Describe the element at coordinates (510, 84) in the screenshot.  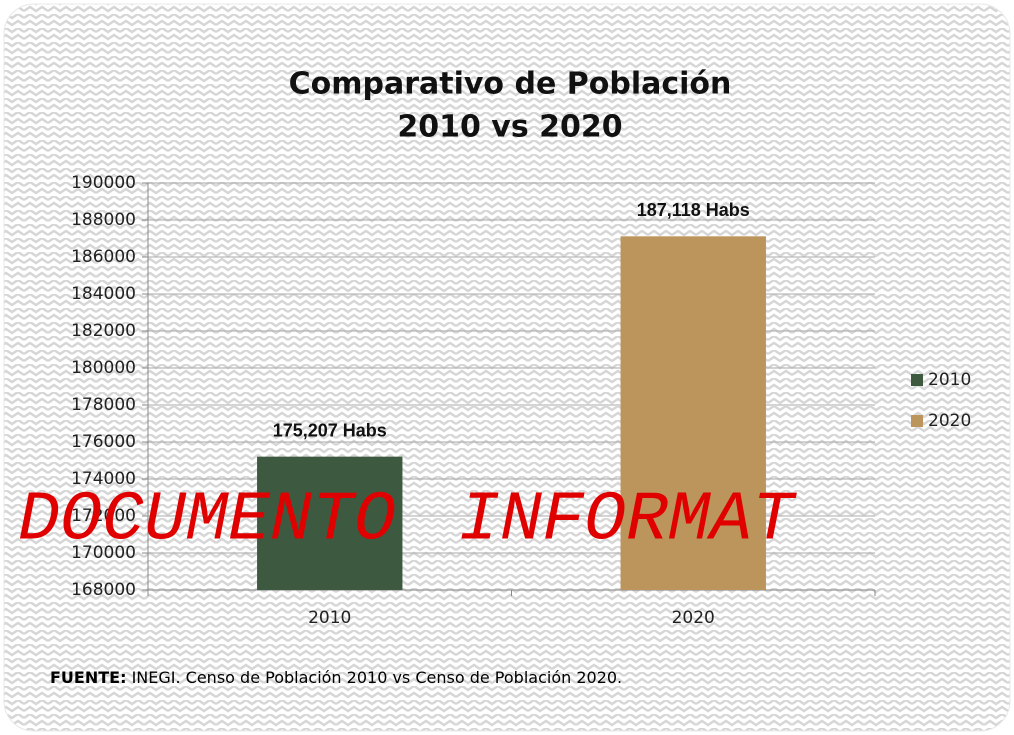
I see `chart-title: Comparativo de Población` at that location.